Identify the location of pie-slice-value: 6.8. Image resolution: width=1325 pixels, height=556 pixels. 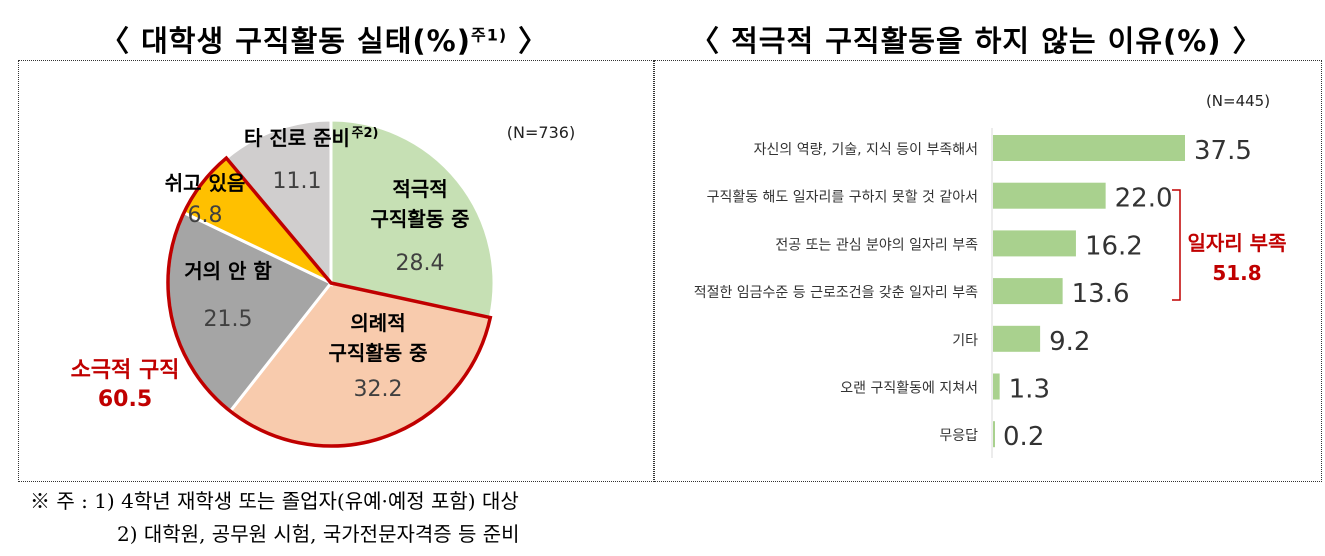
(205, 215).